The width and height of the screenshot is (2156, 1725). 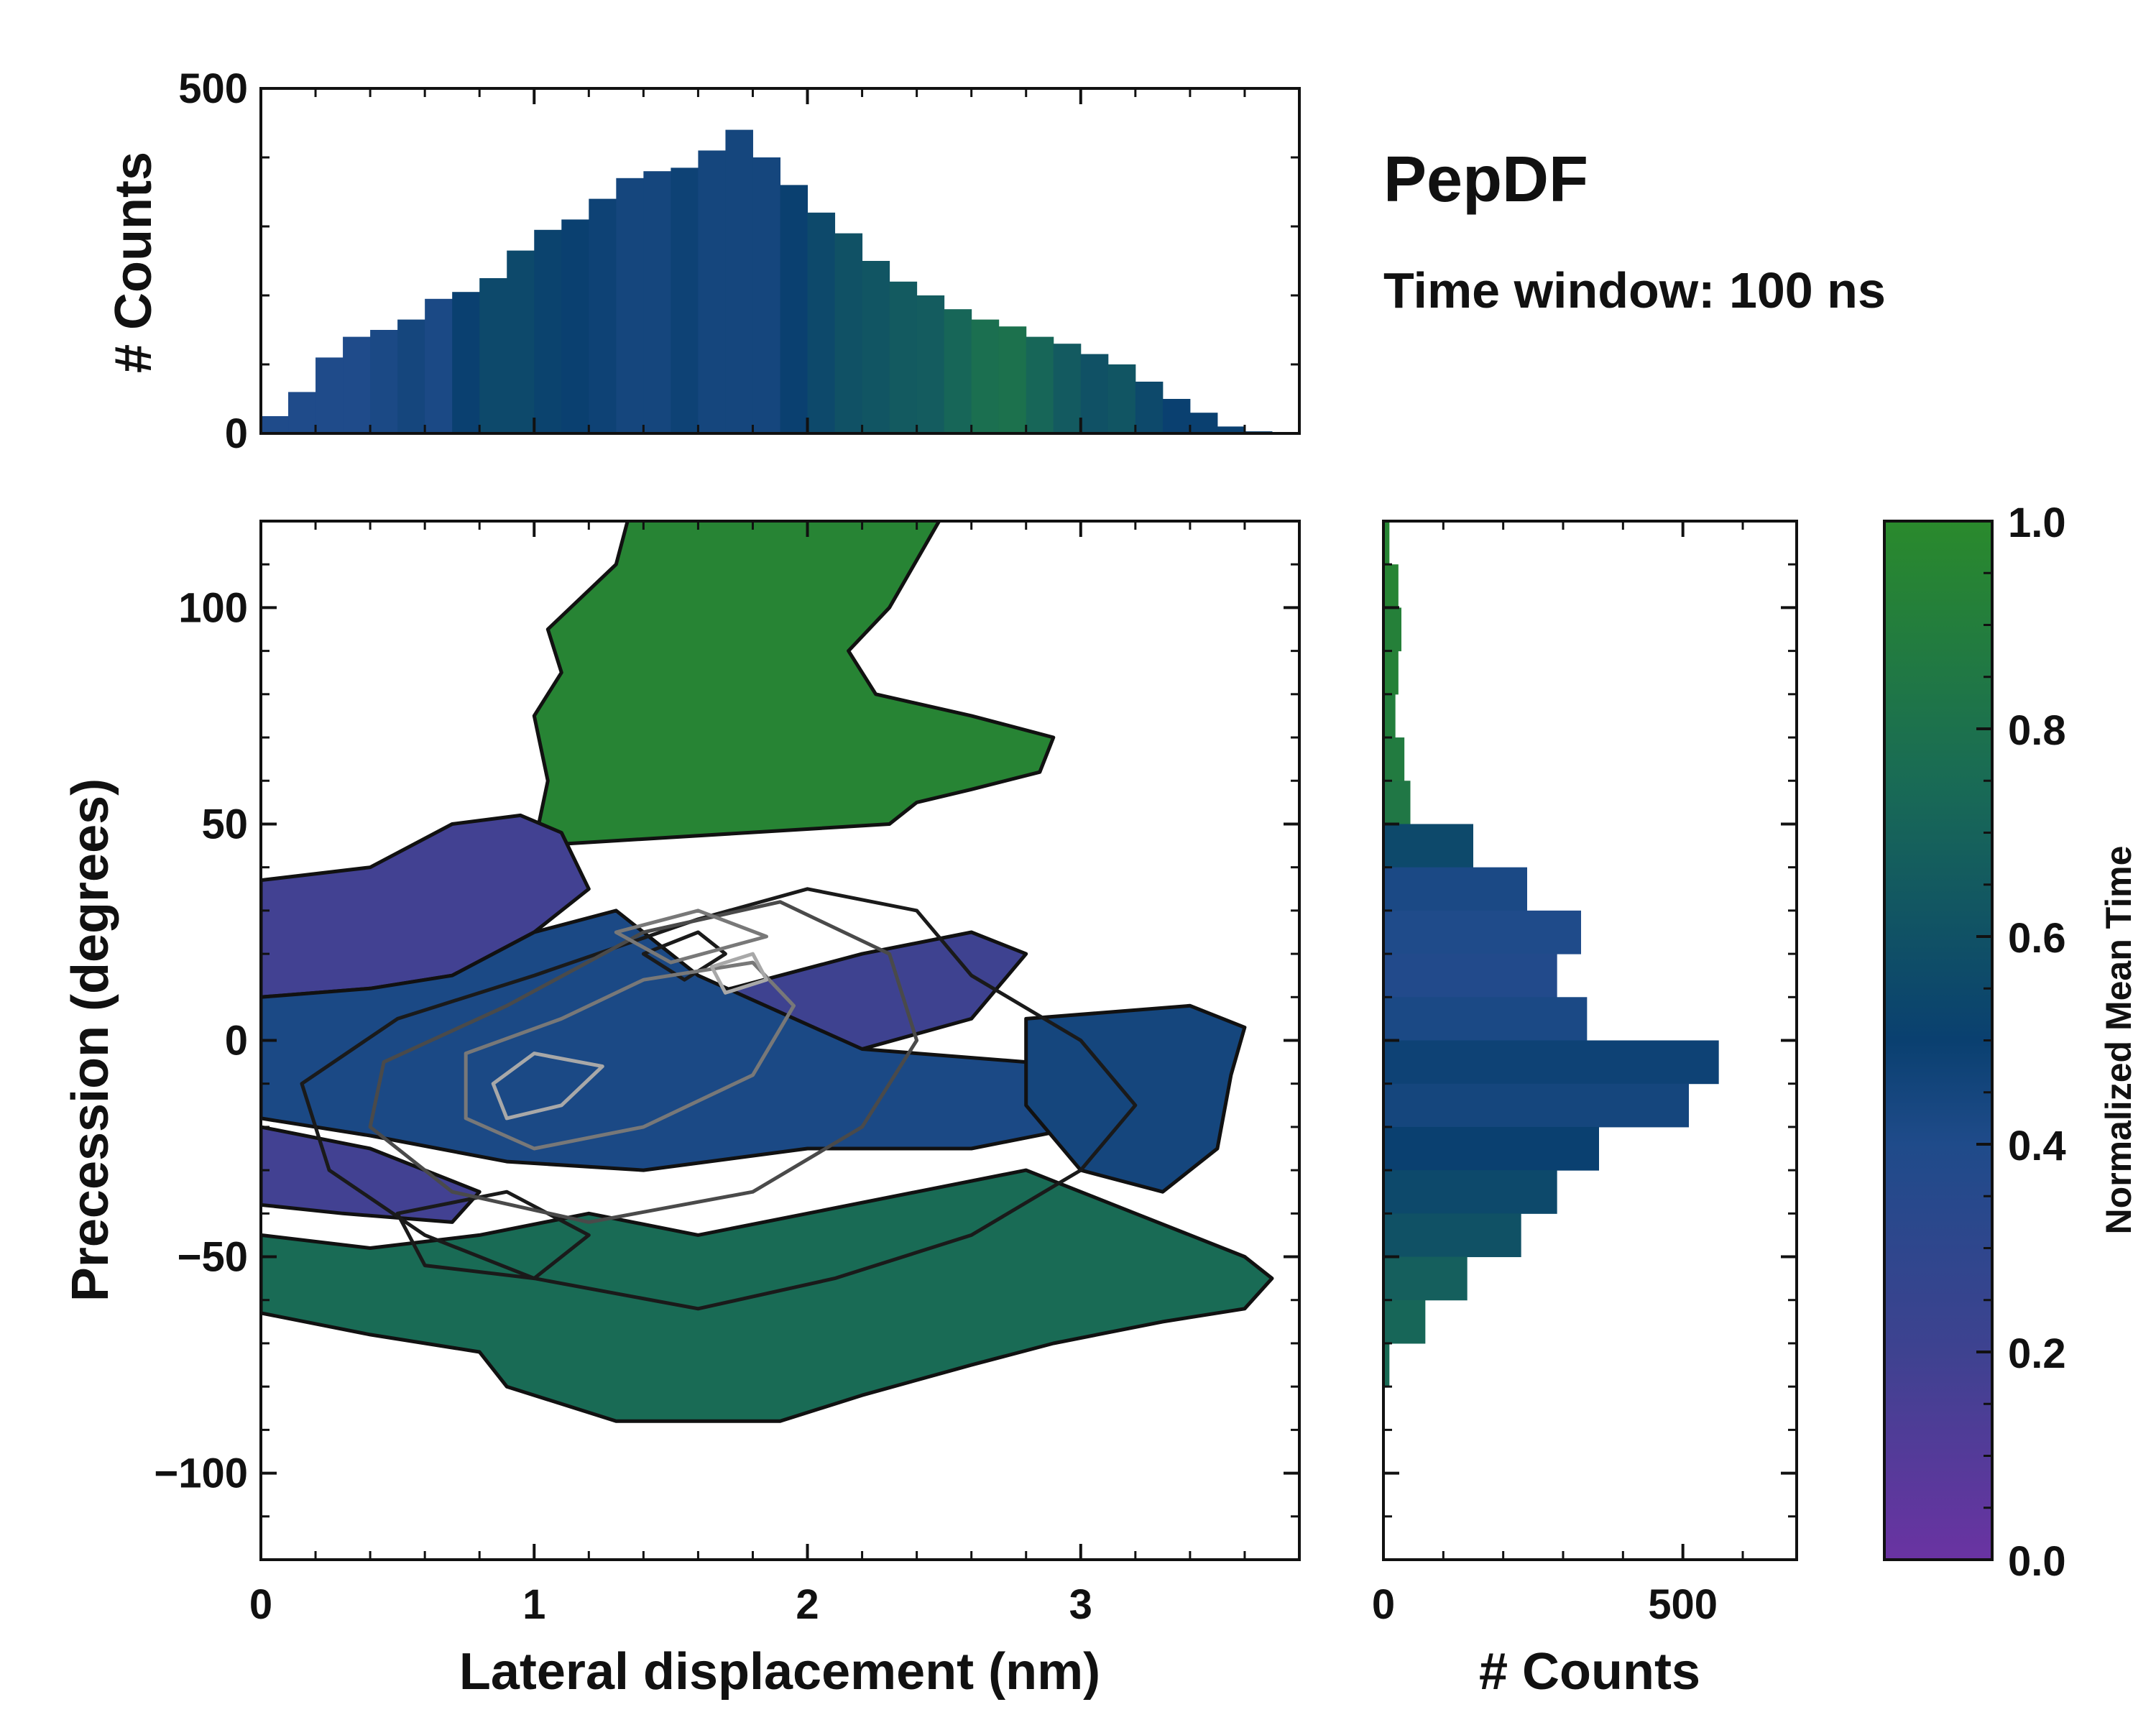 What do you see at coordinates (2037, 1353) in the screenshot?
I see `colorbar-tick-label: 0.2` at bounding box center [2037, 1353].